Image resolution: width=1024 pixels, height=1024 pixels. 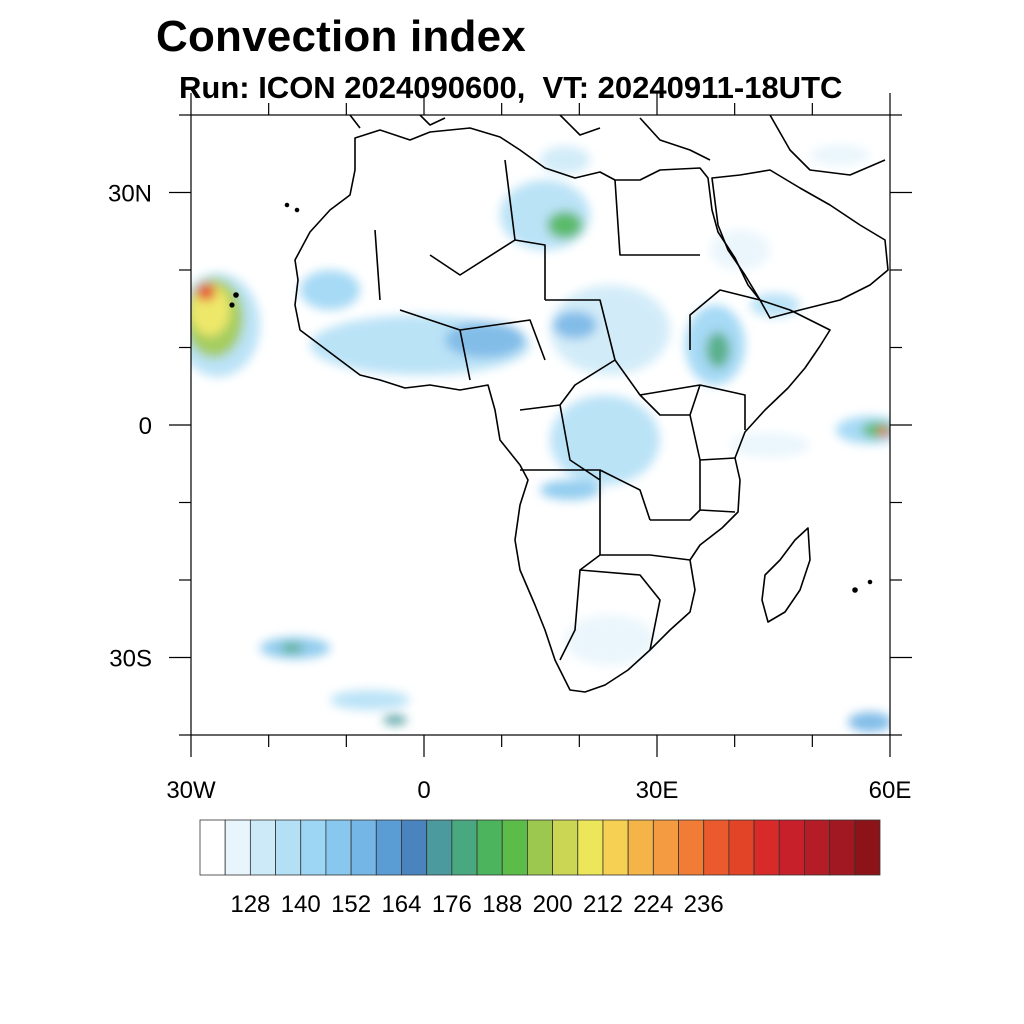 What do you see at coordinates (786, 575) in the screenshot?
I see `madagascar` at bounding box center [786, 575].